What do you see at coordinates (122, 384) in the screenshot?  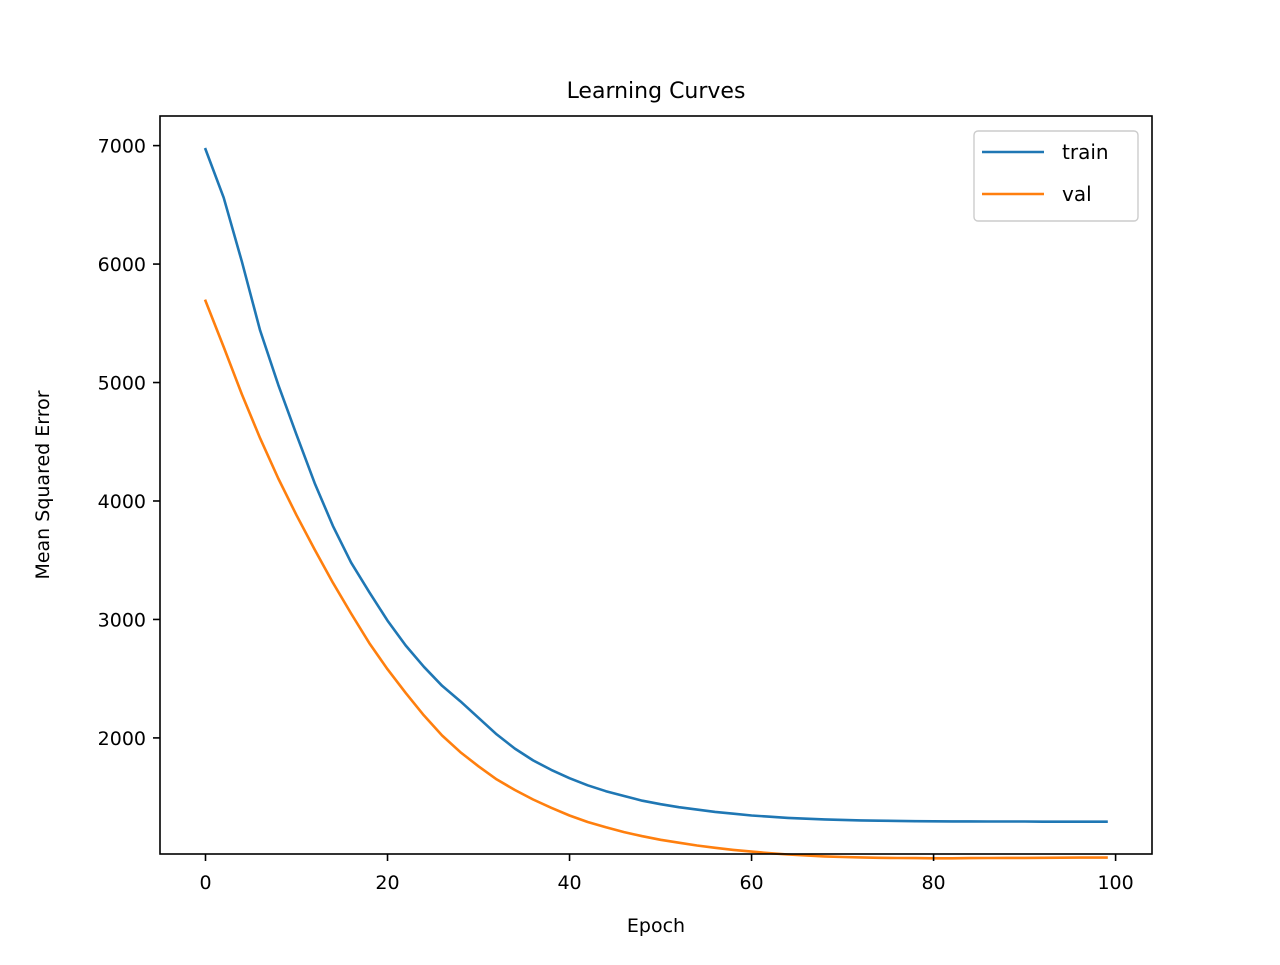 I see `y-tick-label: 5000` at bounding box center [122, 384].